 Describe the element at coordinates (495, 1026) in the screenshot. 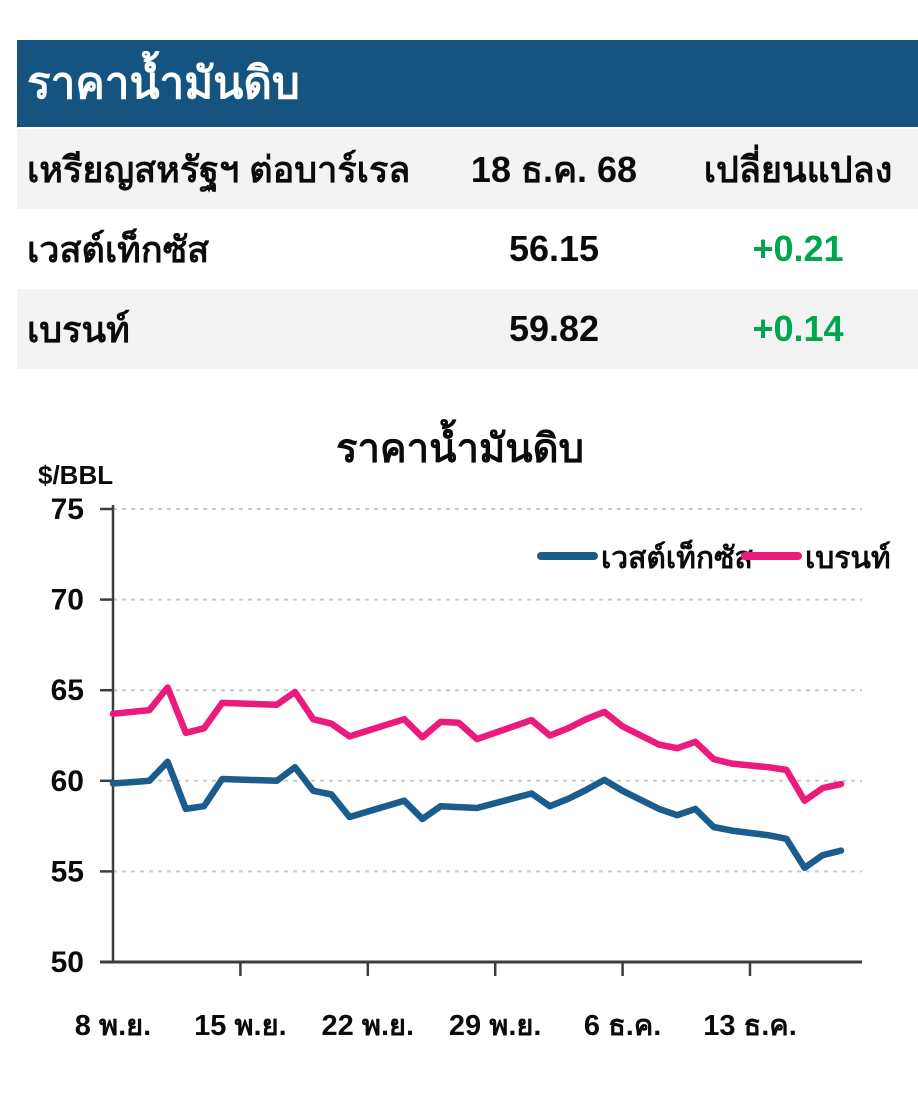

I see `x-axis-label-21: 29 พ.ย.` at that location.